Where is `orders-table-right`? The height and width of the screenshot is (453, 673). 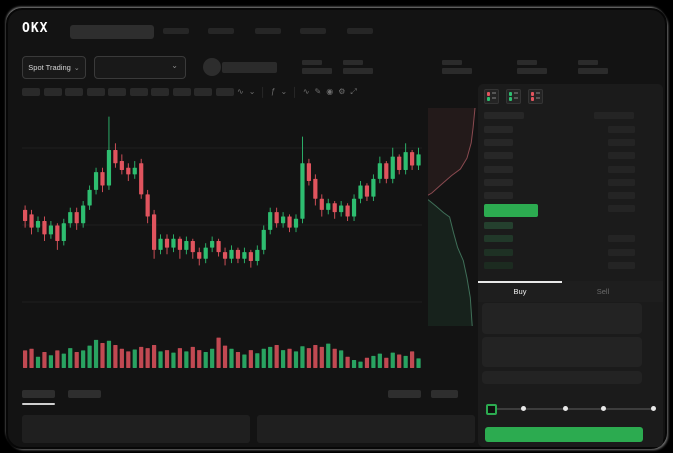 orders-table-right is located at coordinates (366, 429).